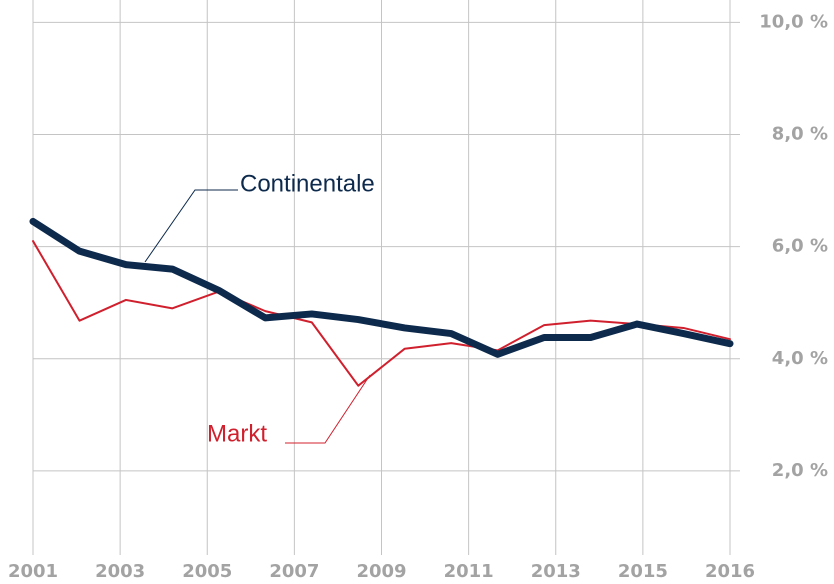  What do you see at coordinates (556, 571) in the screenshot?
I see `x-tick-label: 2013` at bounding box center [556, 571].